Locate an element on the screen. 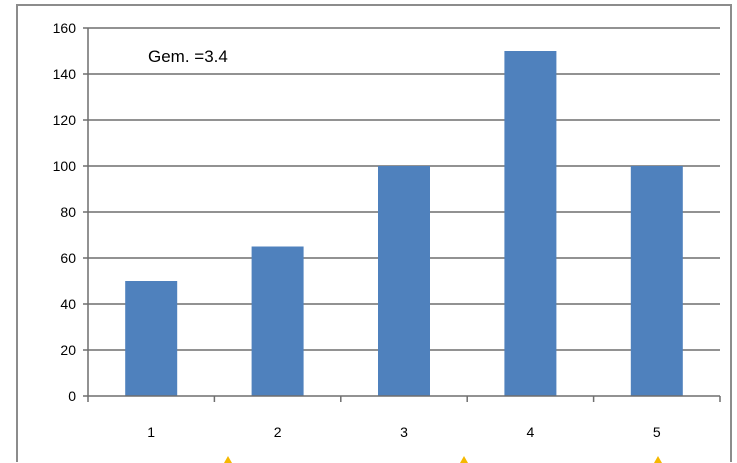  x-tick-label: 3 is located at coordinates (404, 432).